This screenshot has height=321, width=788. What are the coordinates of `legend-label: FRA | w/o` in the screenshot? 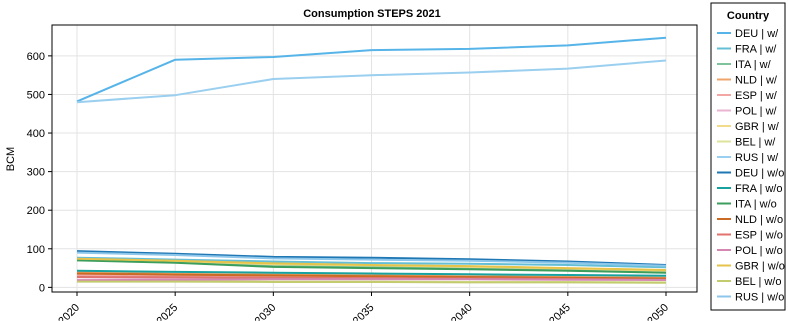 It's located at (758, 189).